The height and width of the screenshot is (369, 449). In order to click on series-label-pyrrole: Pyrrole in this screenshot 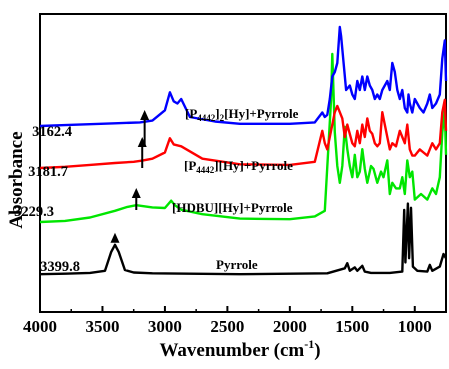, I will do `click(237, 264)`.